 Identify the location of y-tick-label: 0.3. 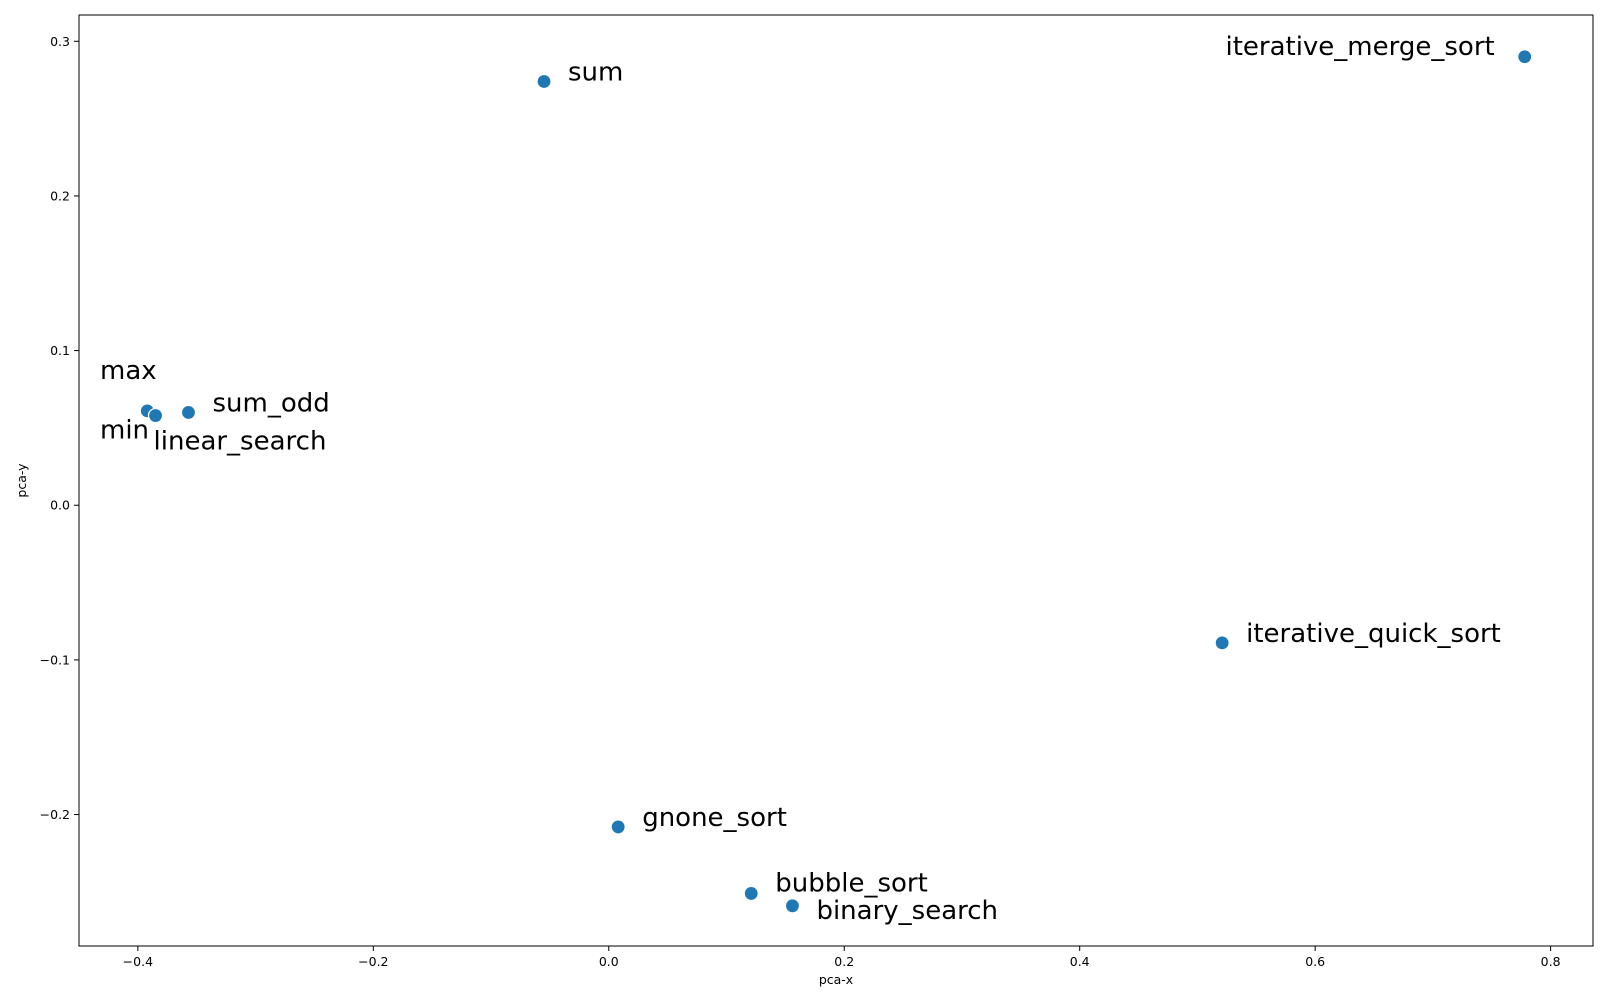
(60, 41).